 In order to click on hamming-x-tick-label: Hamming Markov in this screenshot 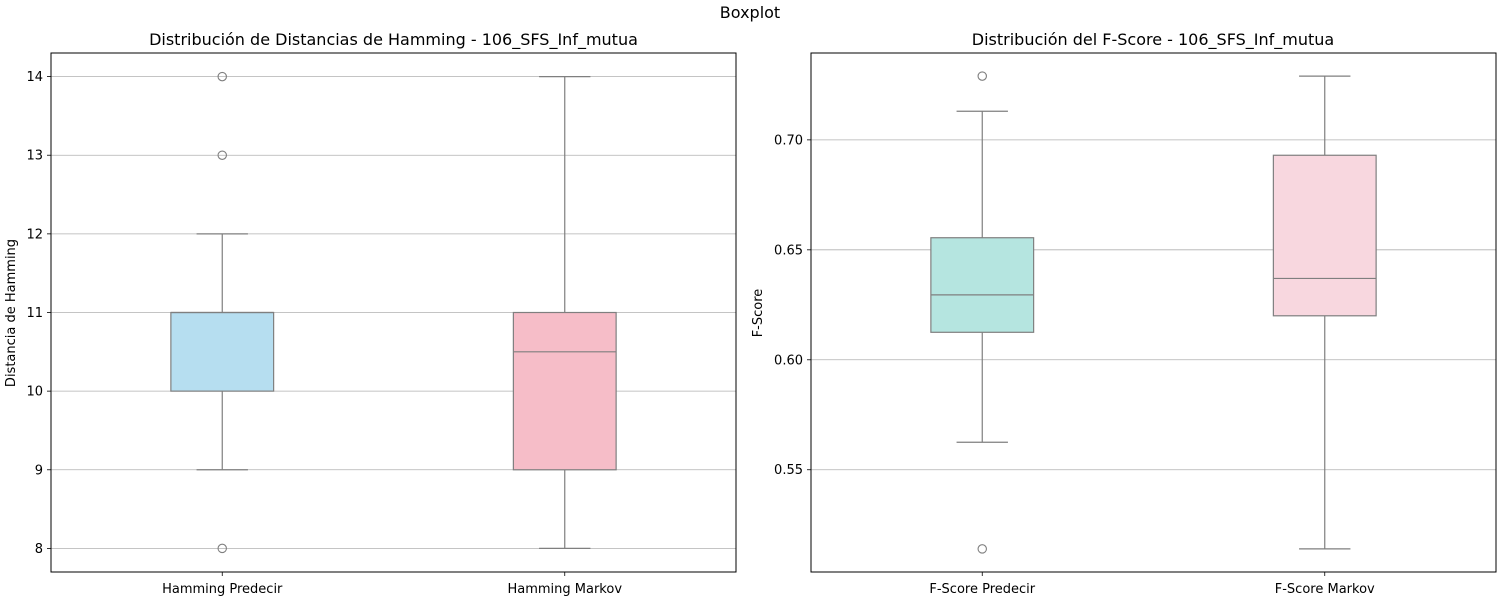, I will do `click(564, 589)`.